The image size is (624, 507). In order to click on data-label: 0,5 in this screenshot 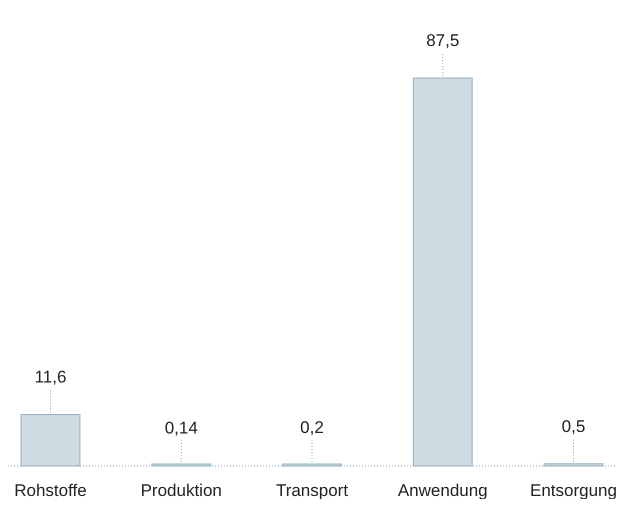, I will do `click(574, 426)`.